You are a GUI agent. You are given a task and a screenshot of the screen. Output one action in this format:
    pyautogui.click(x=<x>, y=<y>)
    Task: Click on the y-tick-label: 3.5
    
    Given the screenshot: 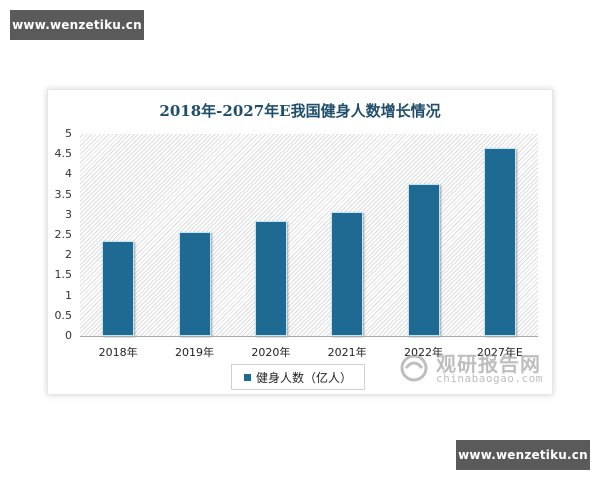 What is the action you would take?
    pyautogui.click(x=63, y=194)
    